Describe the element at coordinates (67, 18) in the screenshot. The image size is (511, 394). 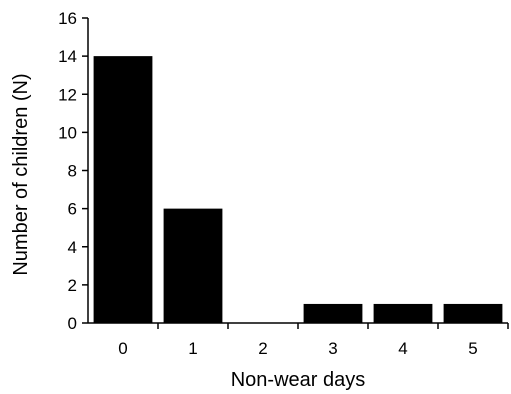
I see `y-tick-label: 16` at that location.